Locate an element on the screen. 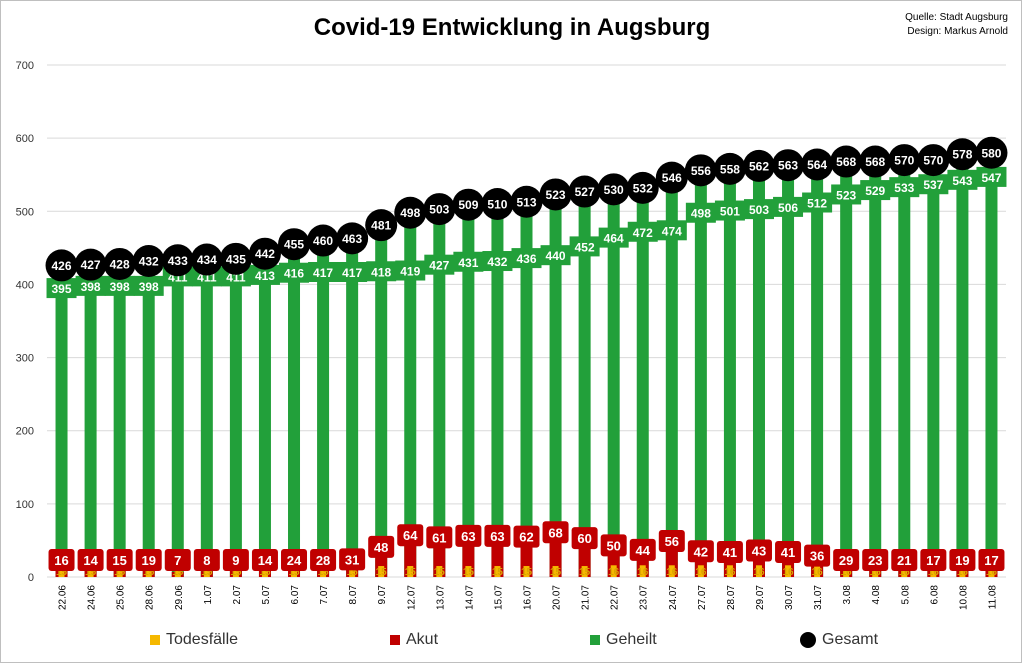 This screenshot has height=665, width=1024. label-gesamt: 513 is located at coordinates (526, 202).